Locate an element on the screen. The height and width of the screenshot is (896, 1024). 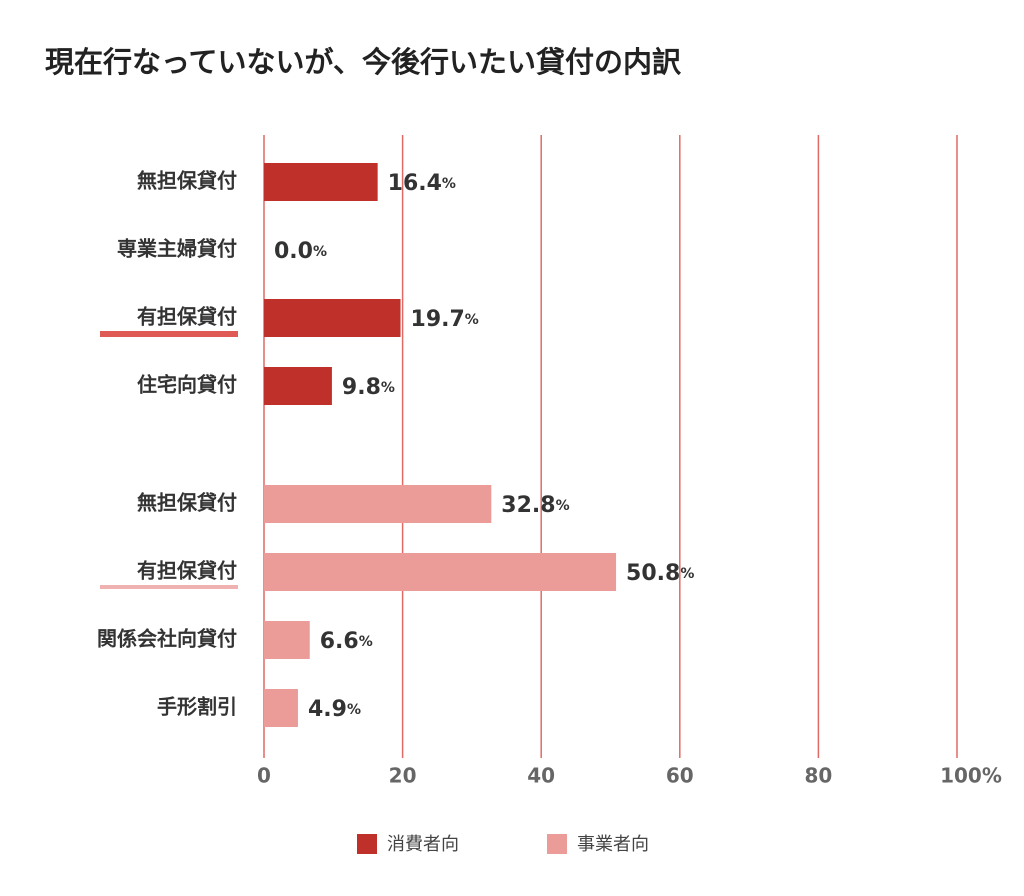
x-tick-label: 40 is located at coordinates (541, 776).